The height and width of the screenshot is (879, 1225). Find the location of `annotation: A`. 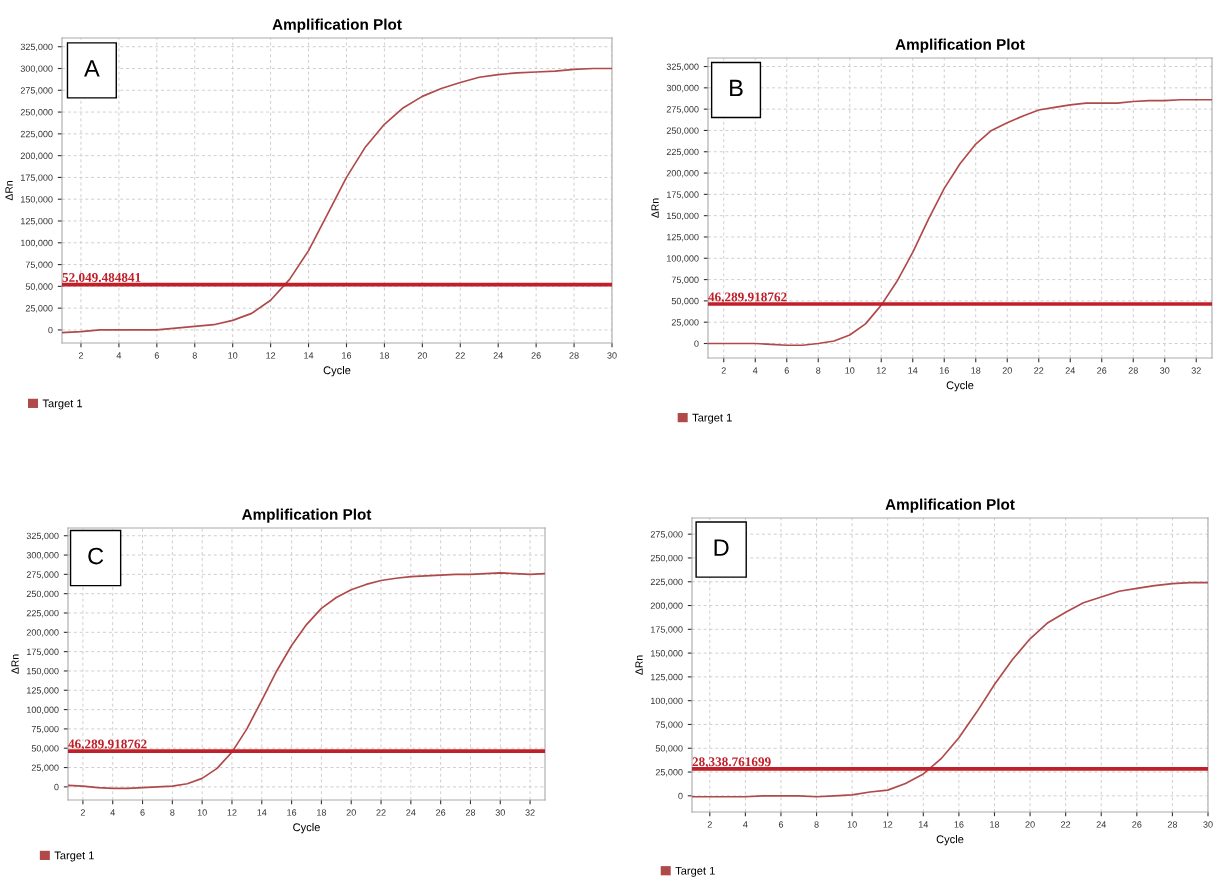

annotation: A is located at coordinates (92, 68).